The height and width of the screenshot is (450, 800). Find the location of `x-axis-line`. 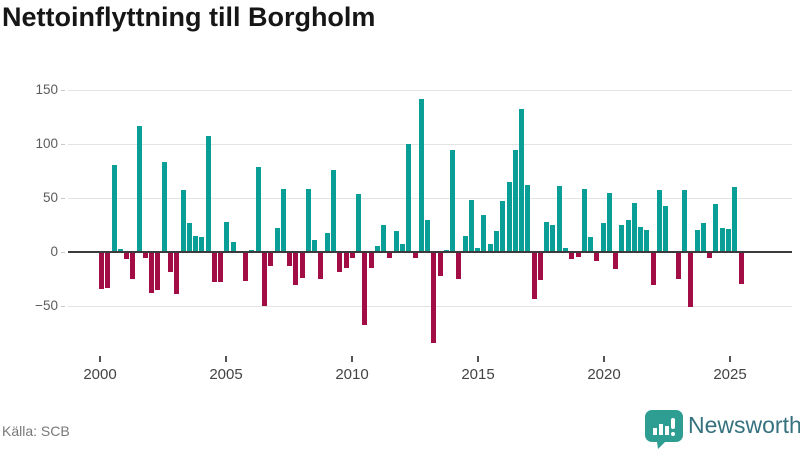

x-axis-line is located at coordinates (430, 252).